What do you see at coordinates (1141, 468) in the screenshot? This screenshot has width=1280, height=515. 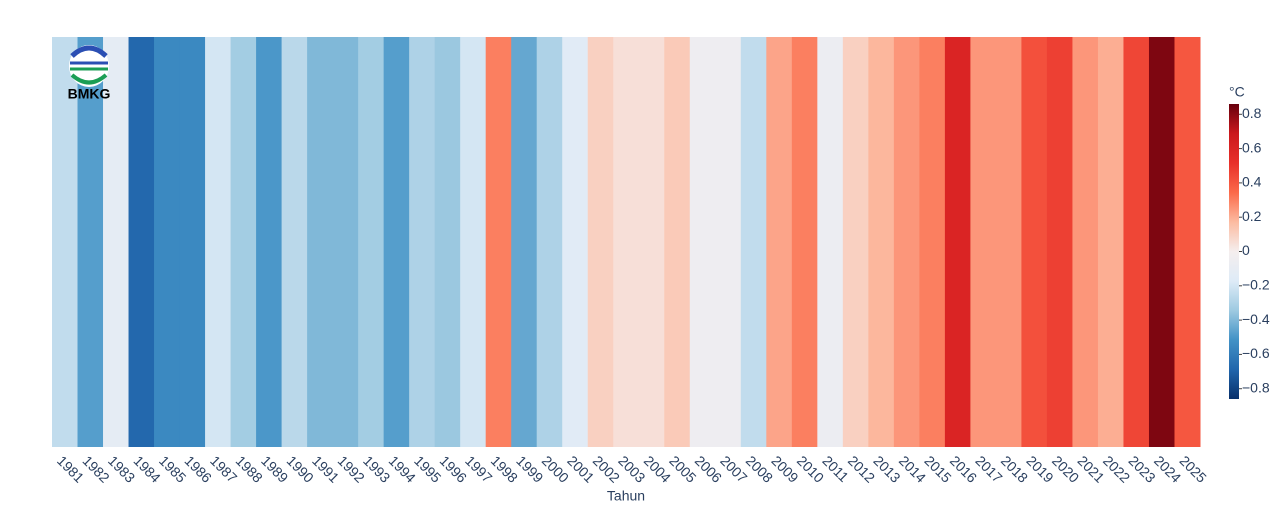 I see `x-tick-label: 2023` at bounding box center [1141, 468].